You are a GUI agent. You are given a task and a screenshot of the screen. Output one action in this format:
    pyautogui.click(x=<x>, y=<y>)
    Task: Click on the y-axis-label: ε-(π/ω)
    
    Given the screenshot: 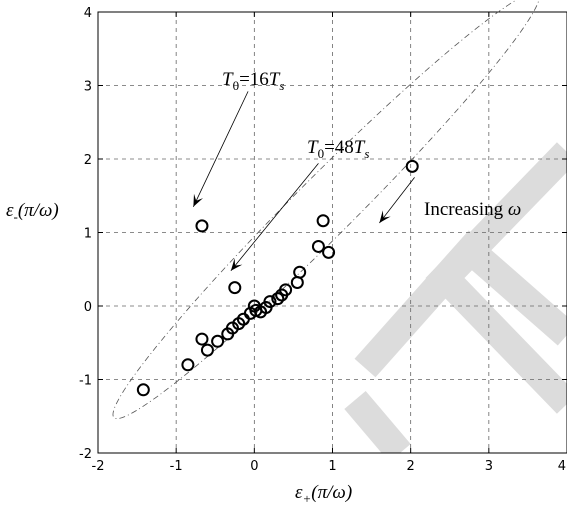 What is the action you would take?
    pyautogui.click(x=32, y=212)
    